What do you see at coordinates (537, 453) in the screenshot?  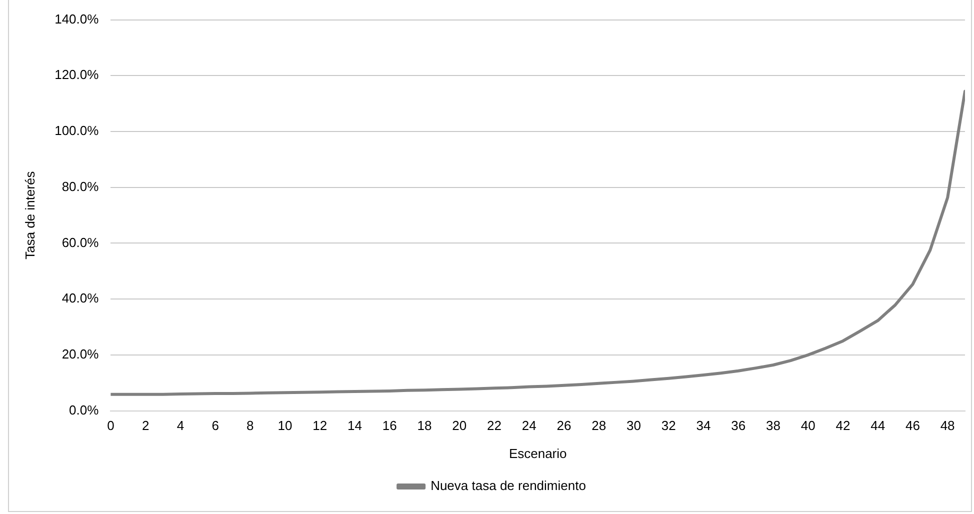 I see `x-axis-title: Escenario` at bounding box center [537, 453].